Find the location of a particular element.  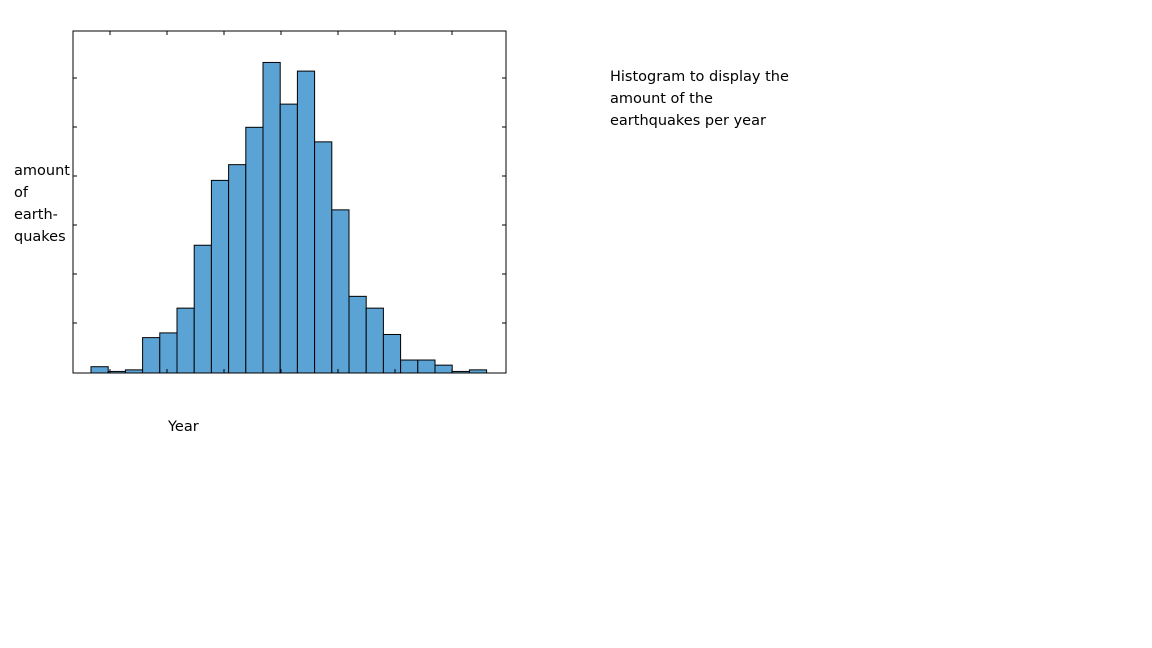

y-axis-label-line: quakes is located at coordinates (40, 237).